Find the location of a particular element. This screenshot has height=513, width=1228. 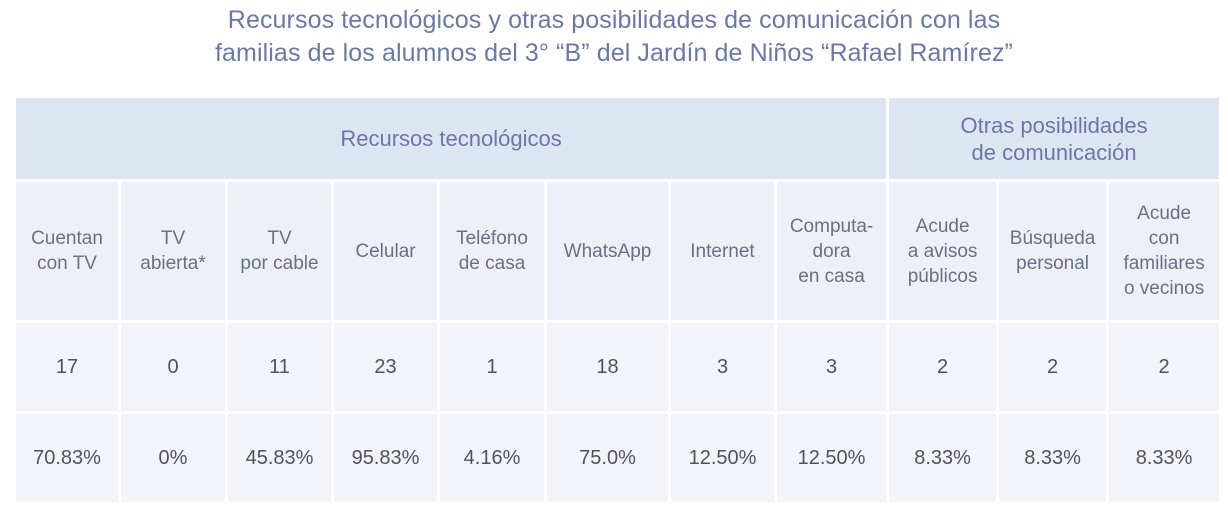

percent-cell: 45.83% is located at coordinates (279, 458).